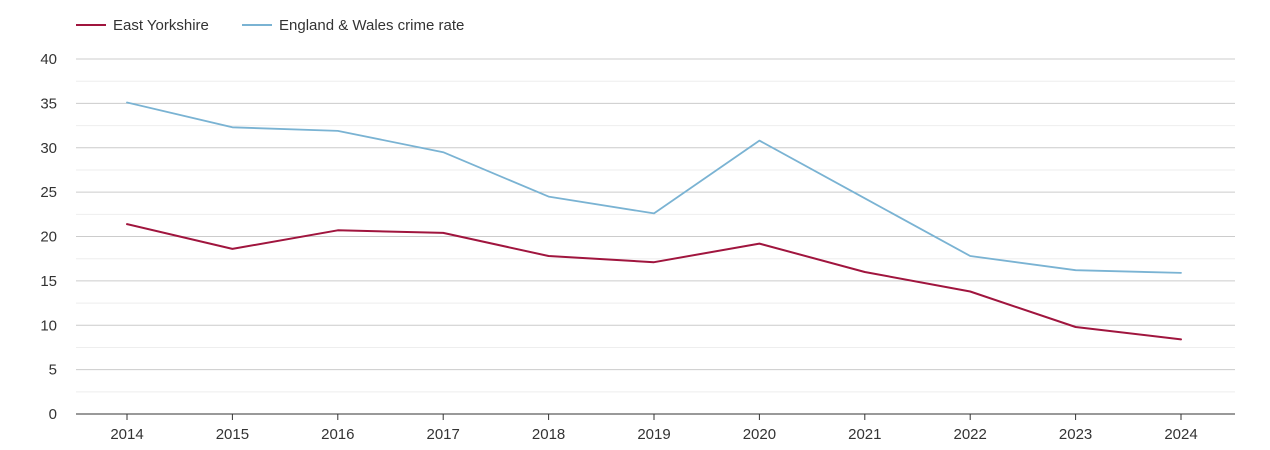  I want to click on y-tick-label: 5, so click(53, 370).